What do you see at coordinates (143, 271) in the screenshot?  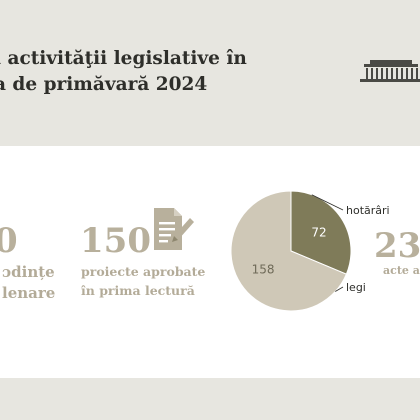 I see `projects-label-line-1: proiecte aprobate` at bounding box center [143, 271].